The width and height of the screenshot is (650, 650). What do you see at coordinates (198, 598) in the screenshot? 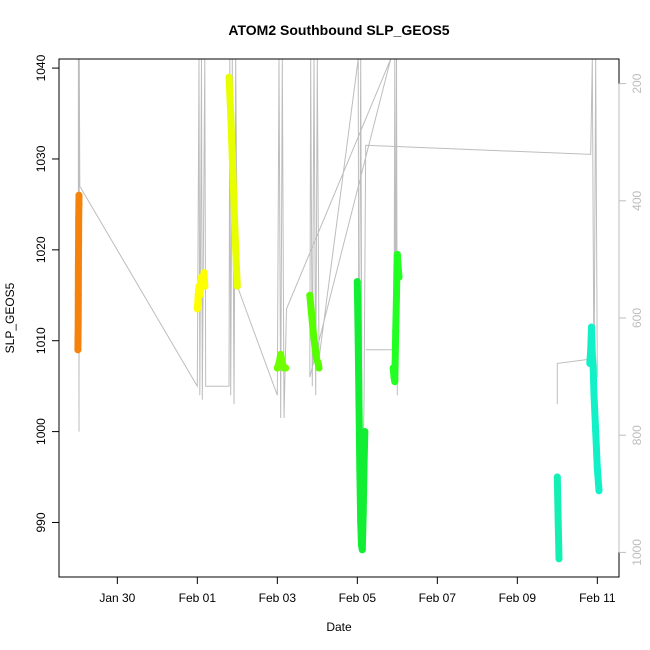
I see `x-tick-label: Feb 01` at bounding box center [198, 598].